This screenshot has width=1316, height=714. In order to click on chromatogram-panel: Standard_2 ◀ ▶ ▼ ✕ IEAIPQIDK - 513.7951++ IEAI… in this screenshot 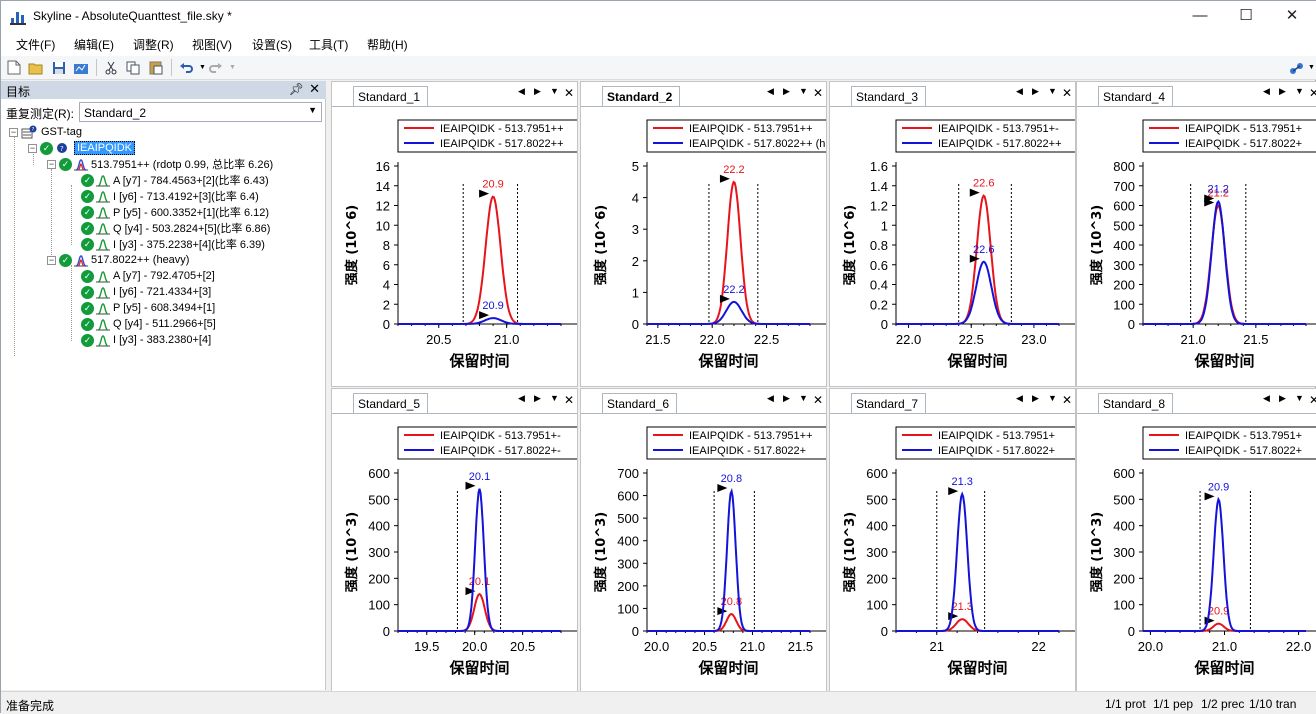, I will do `click(703, 234)`.